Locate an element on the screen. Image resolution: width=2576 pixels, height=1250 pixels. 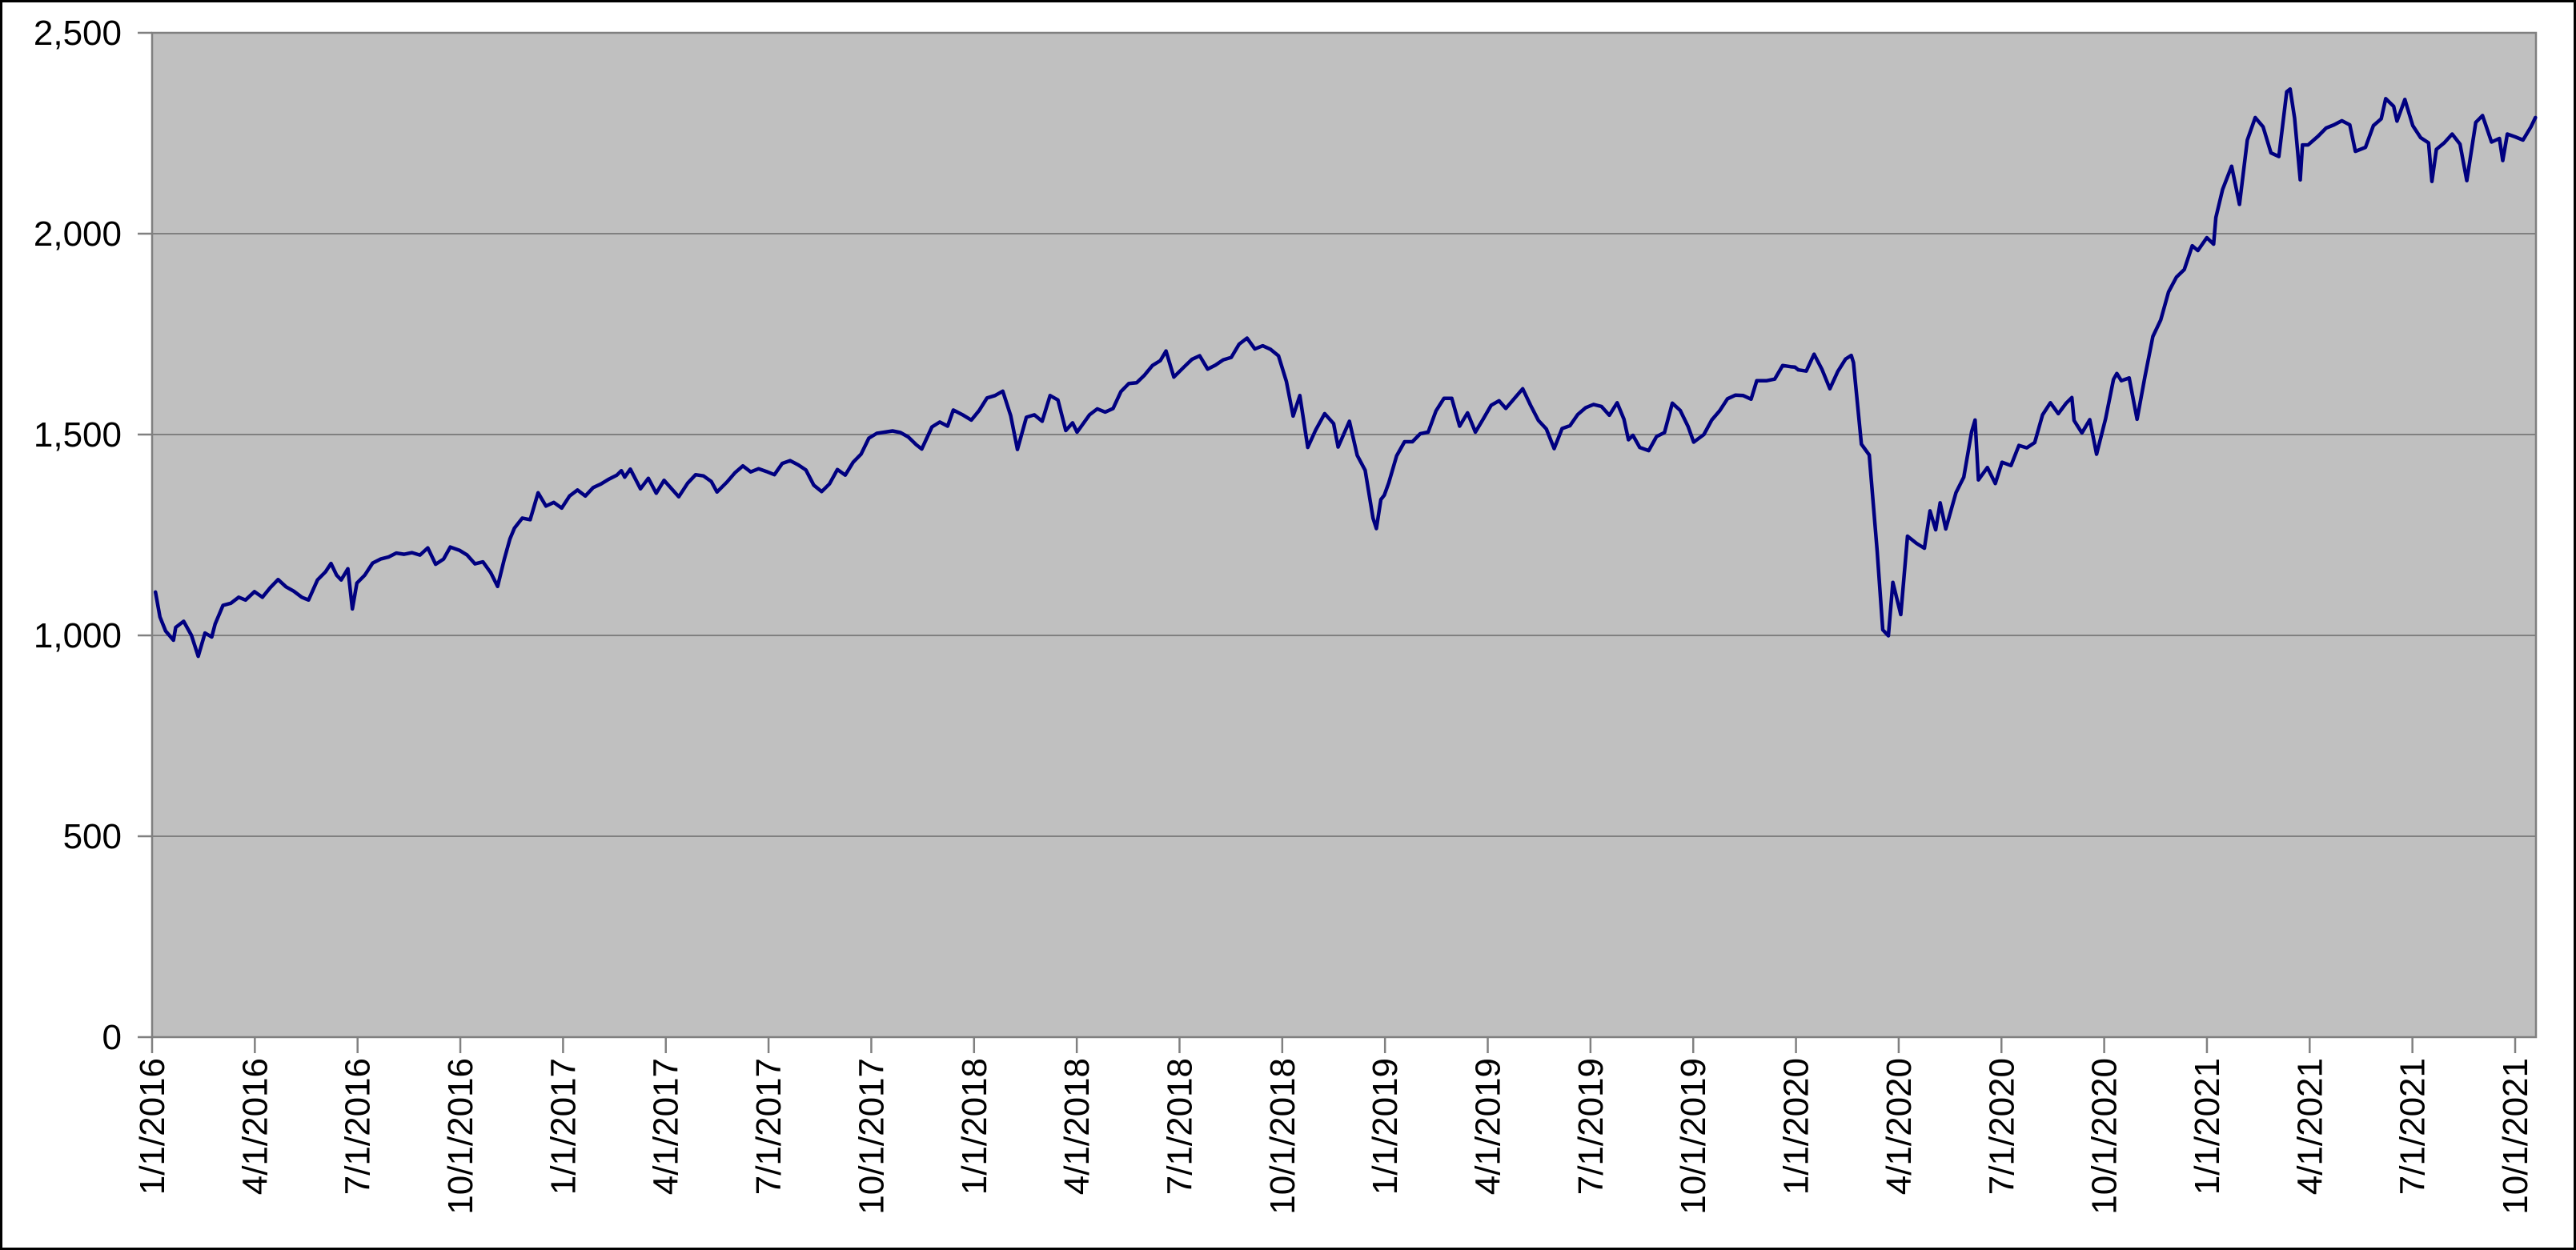
x-axis-label: 7/1/2018 is located at coordinates (1179, 1126).